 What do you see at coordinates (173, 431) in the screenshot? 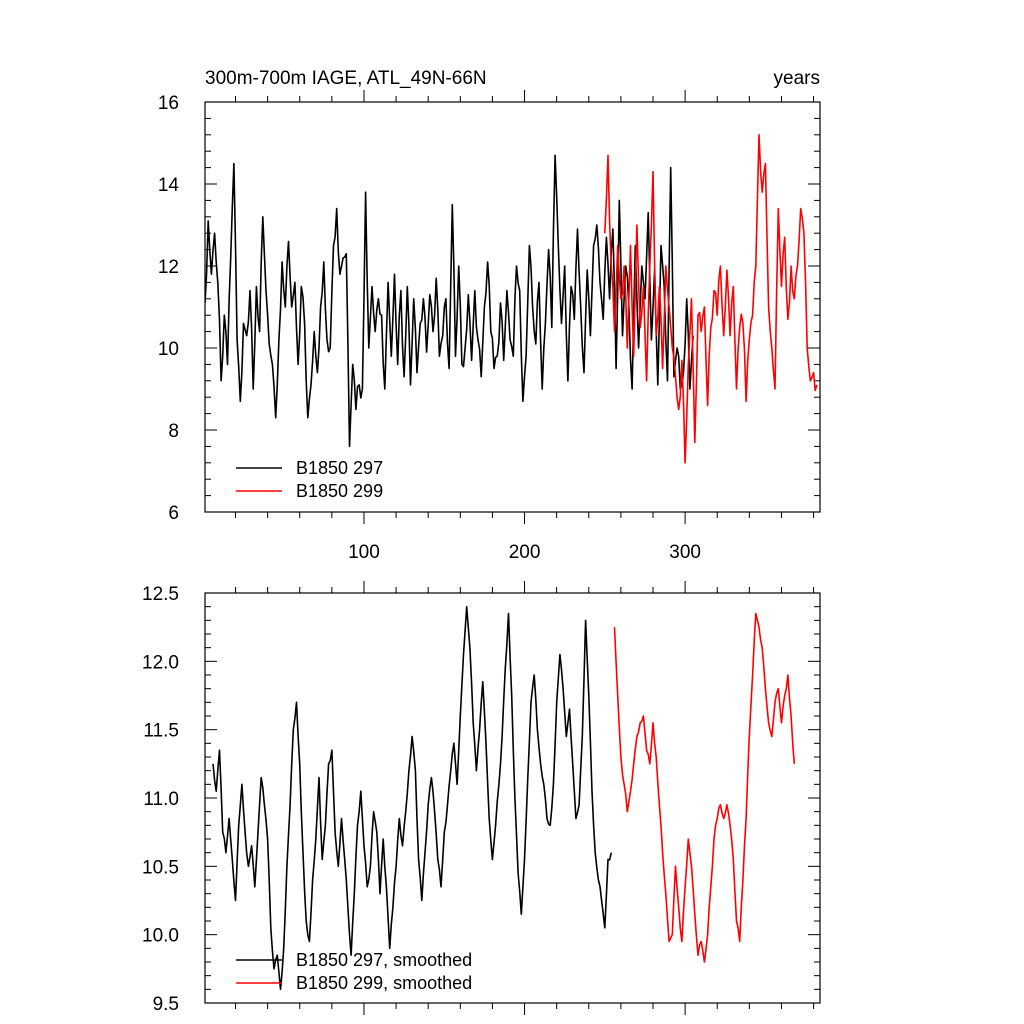
I see `y-tick-label: 8` at bounding box center [173, 431].